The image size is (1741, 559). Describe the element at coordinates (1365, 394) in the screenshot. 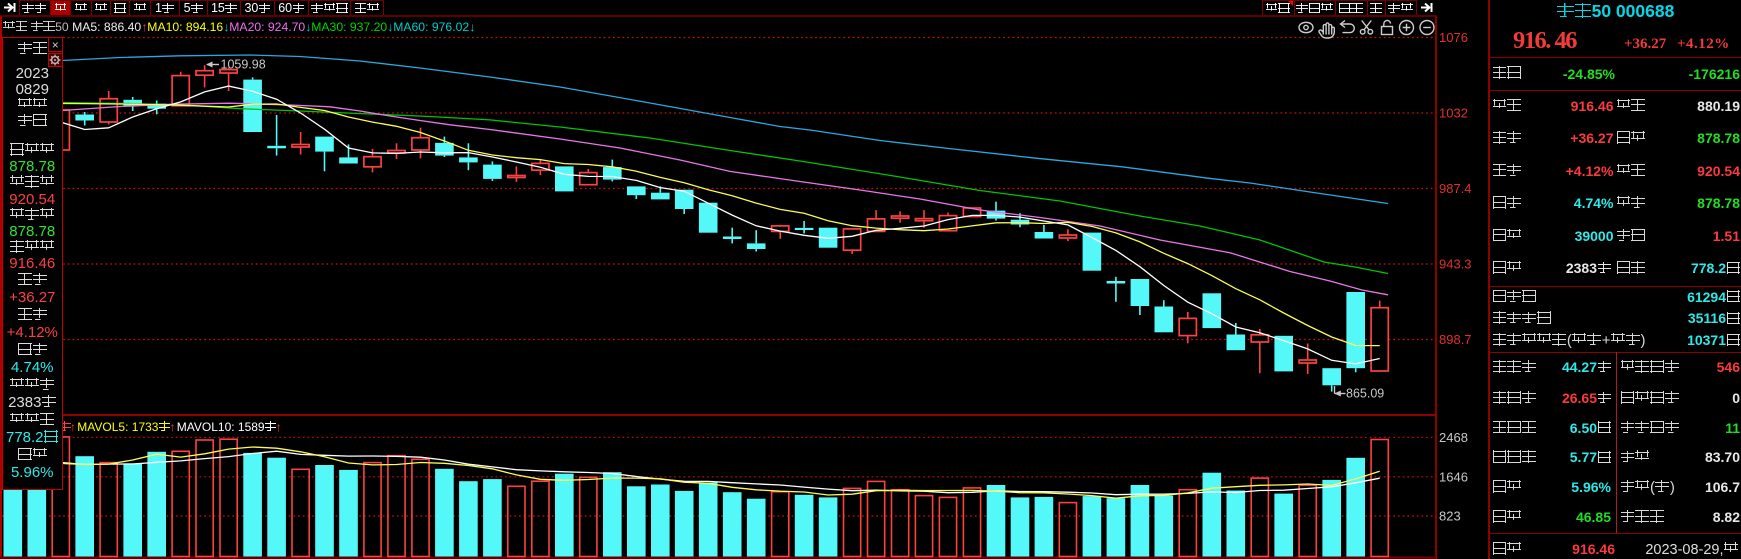

I see `svg-text: 865.09` at that location.